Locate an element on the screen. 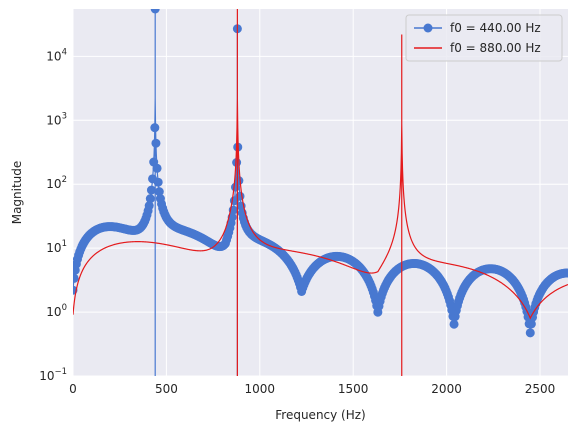 The width and height of the screenshot is (578, 432). y-tick-label: 10⁴ is located at coordinates (56, 55).